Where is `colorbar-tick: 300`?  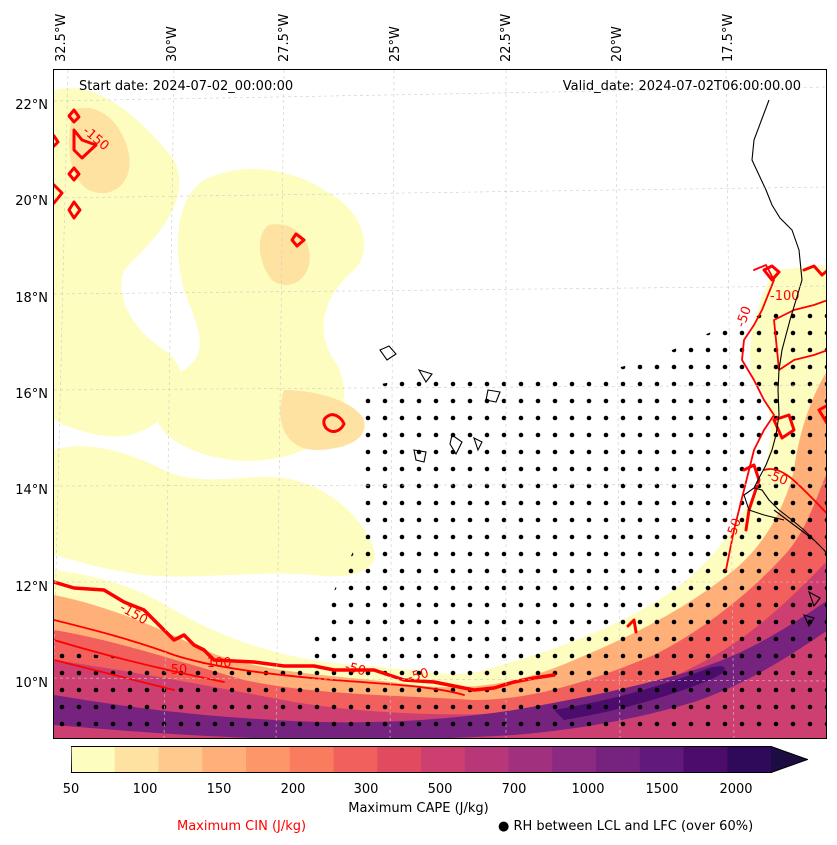 colorbar-tick: 300 is located at coordinates (366, 789).